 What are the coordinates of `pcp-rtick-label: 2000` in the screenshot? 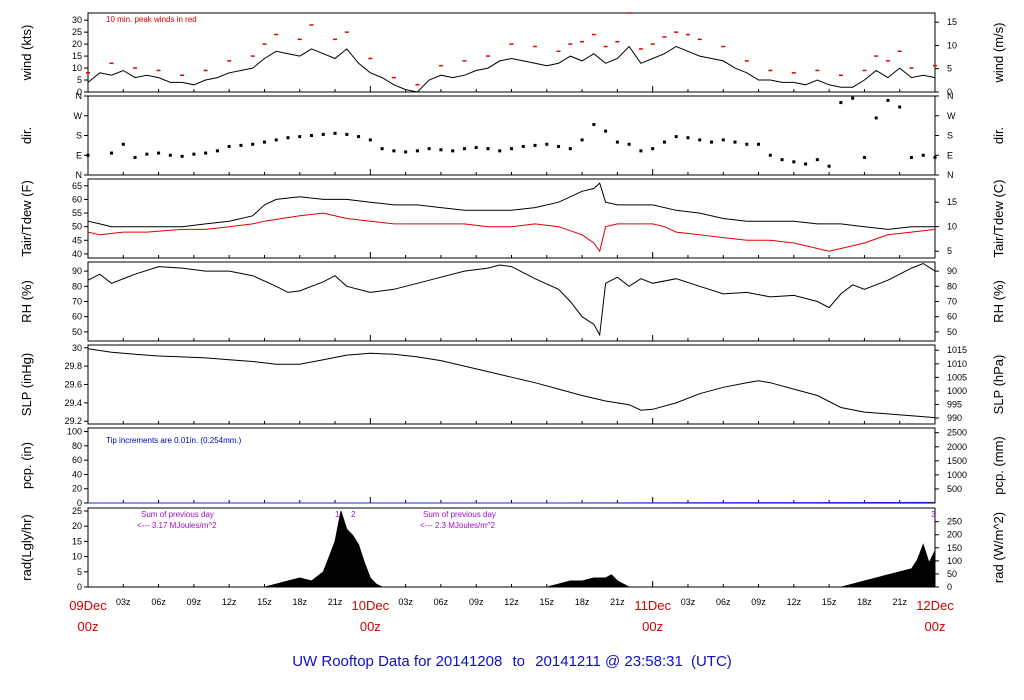 It's located at (957, 447).